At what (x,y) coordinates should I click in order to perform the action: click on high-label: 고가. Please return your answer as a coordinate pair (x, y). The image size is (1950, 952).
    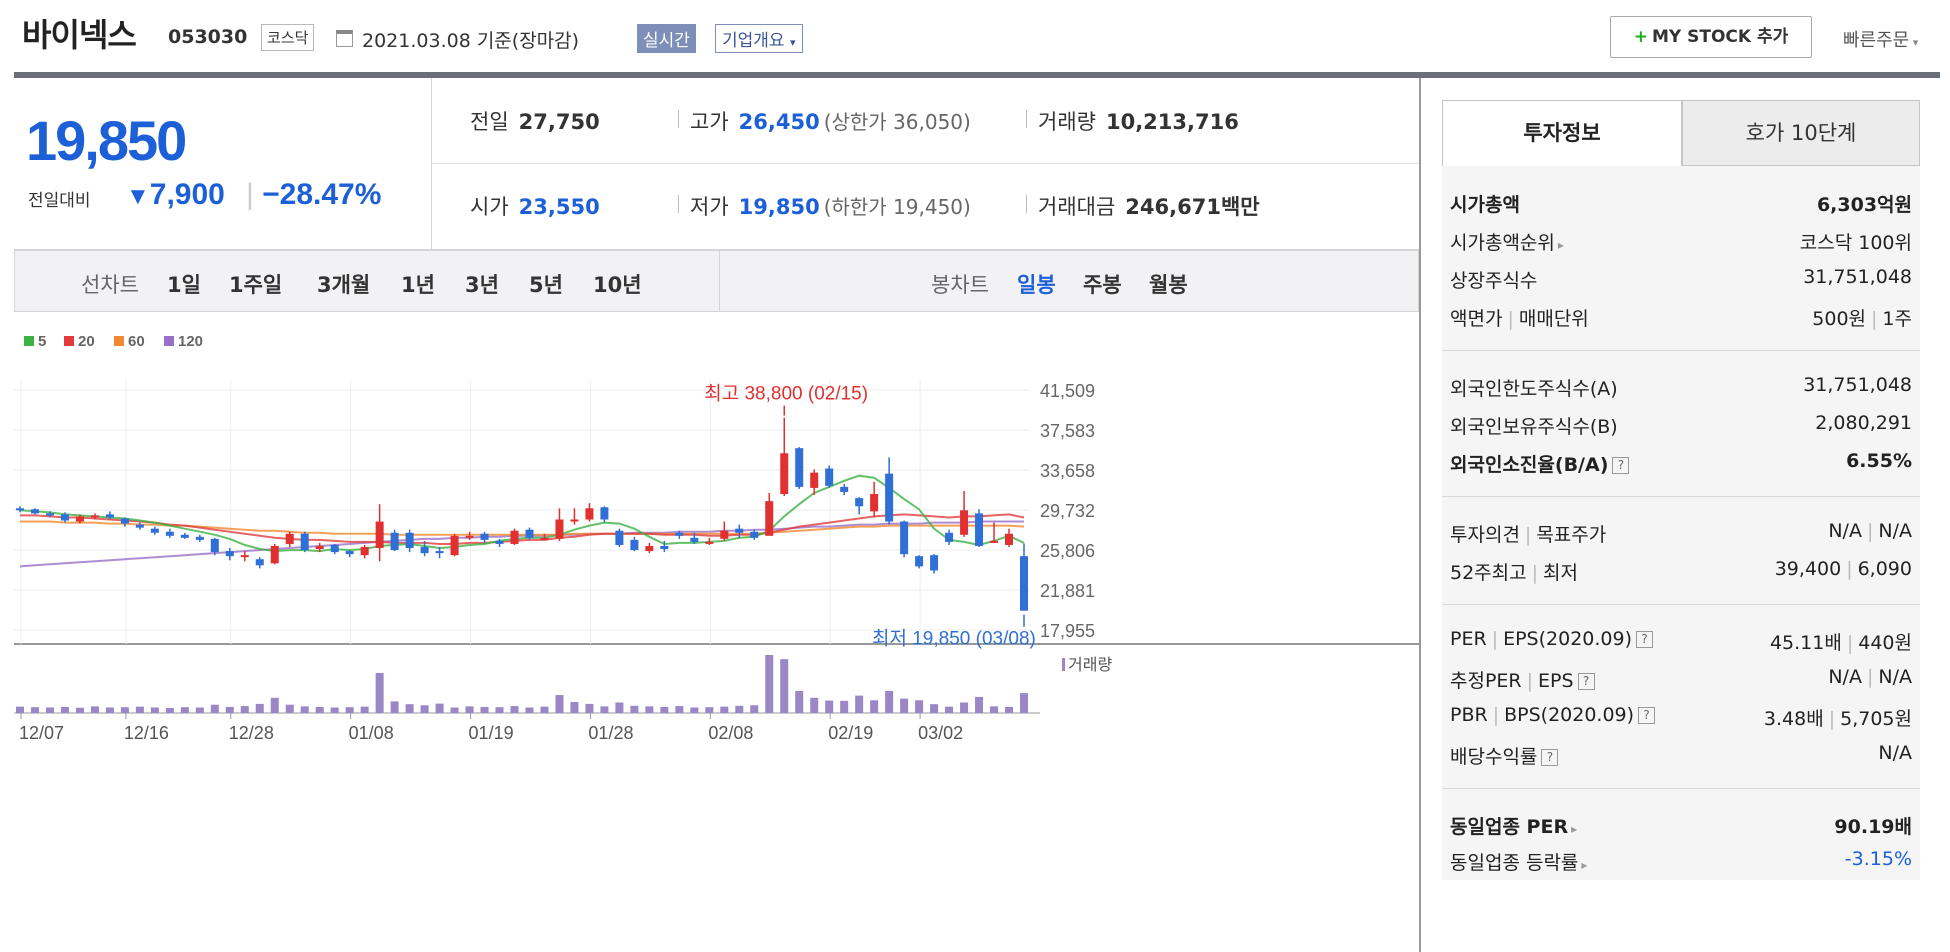
    Looking at the image, I should click on (709, 122).